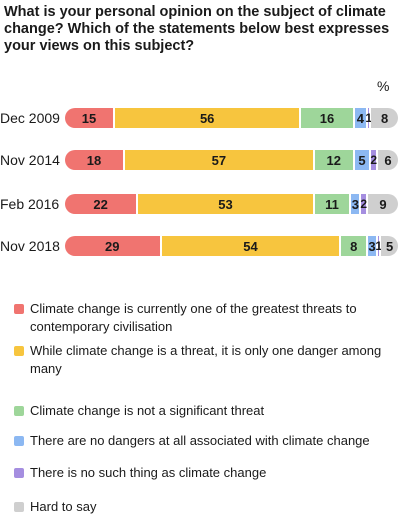 This screenshot has width=400, height=523. Describe the element at coordinates (30, 246) in the screenshot. I see `row-label: Nov 2018` at that location.